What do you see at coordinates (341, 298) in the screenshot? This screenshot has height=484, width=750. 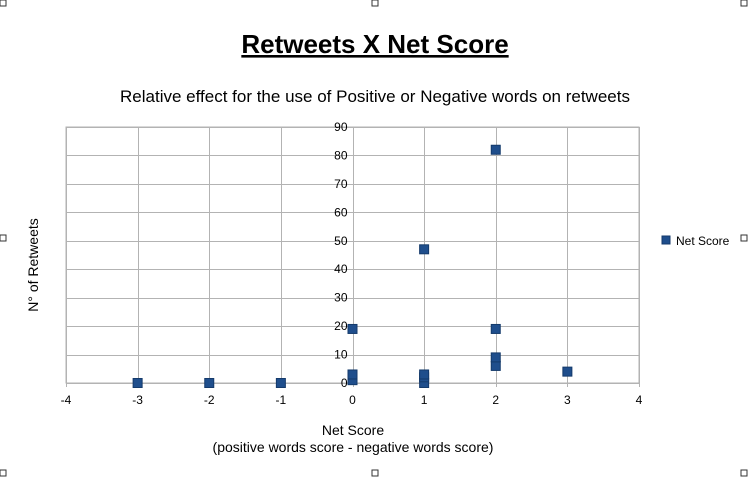 I see `y-tick-label: 30` at bounding box center [341, 298].